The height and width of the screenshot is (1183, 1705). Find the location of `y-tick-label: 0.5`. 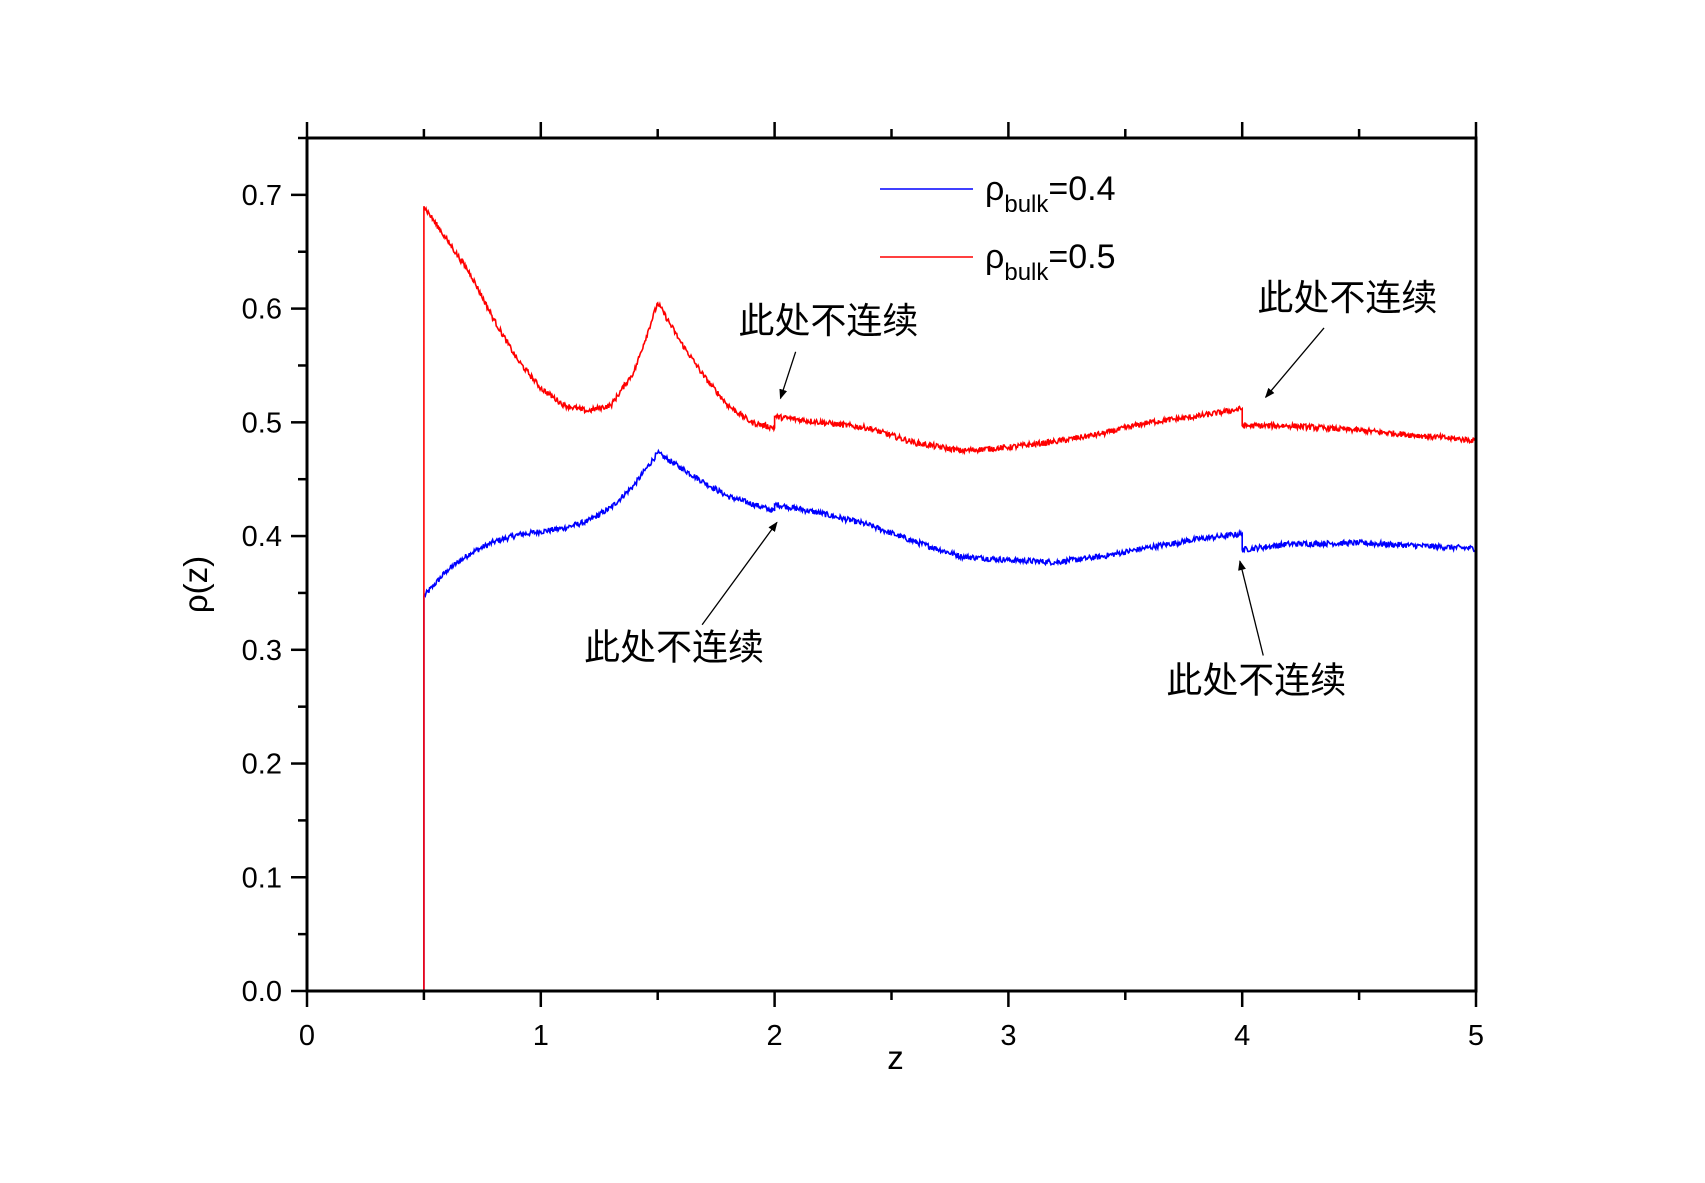

y-tick-label: 0.5 is located at coordinates (262, 423).